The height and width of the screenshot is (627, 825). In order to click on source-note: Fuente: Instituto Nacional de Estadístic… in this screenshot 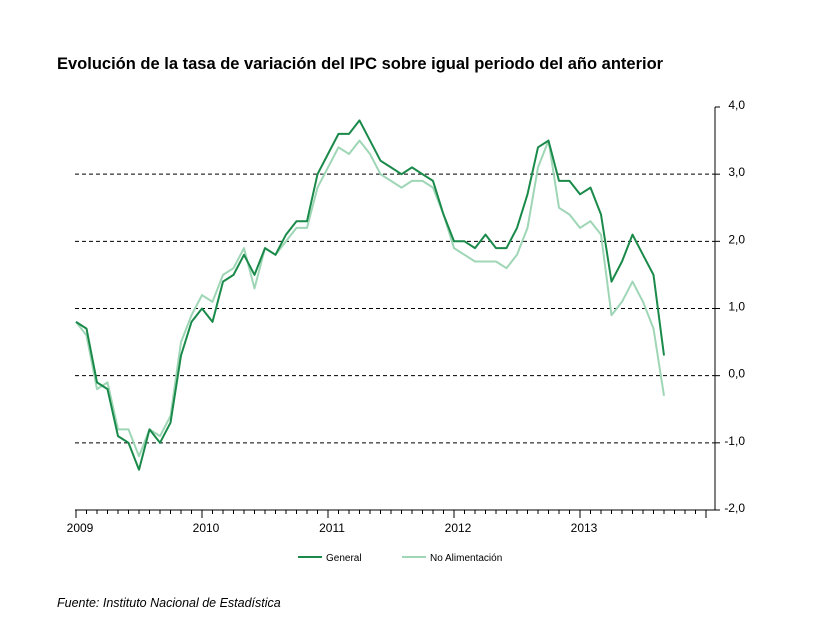, I will do `click(169, 603)`.